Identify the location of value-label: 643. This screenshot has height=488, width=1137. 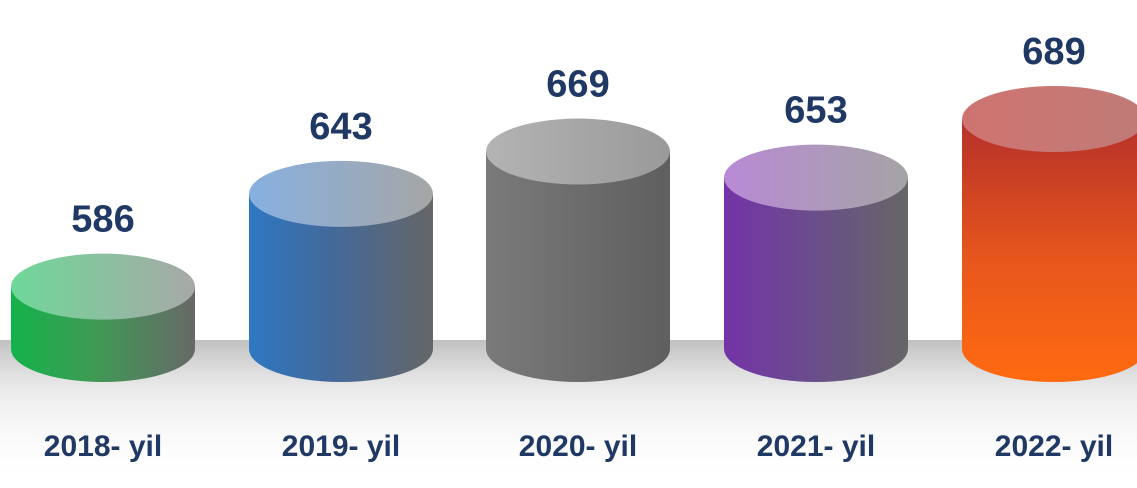
(340, 127).